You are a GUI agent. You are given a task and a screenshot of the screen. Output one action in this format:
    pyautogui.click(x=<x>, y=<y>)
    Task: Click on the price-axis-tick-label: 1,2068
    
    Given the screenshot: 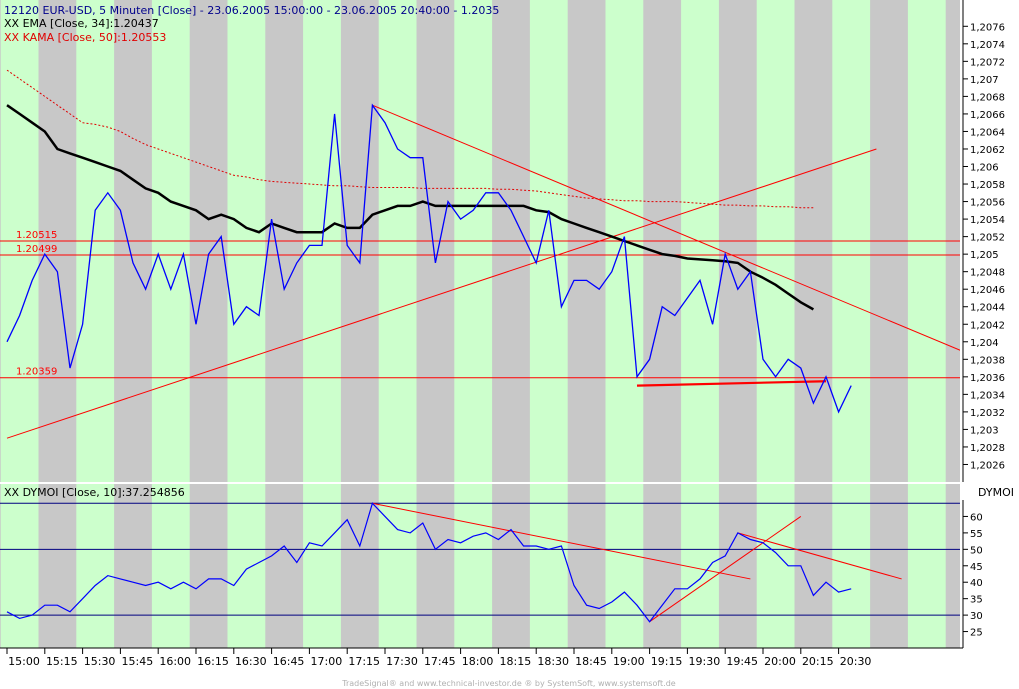 What is the action you would take?
    pyautogui.click(x=987, y=97)
    